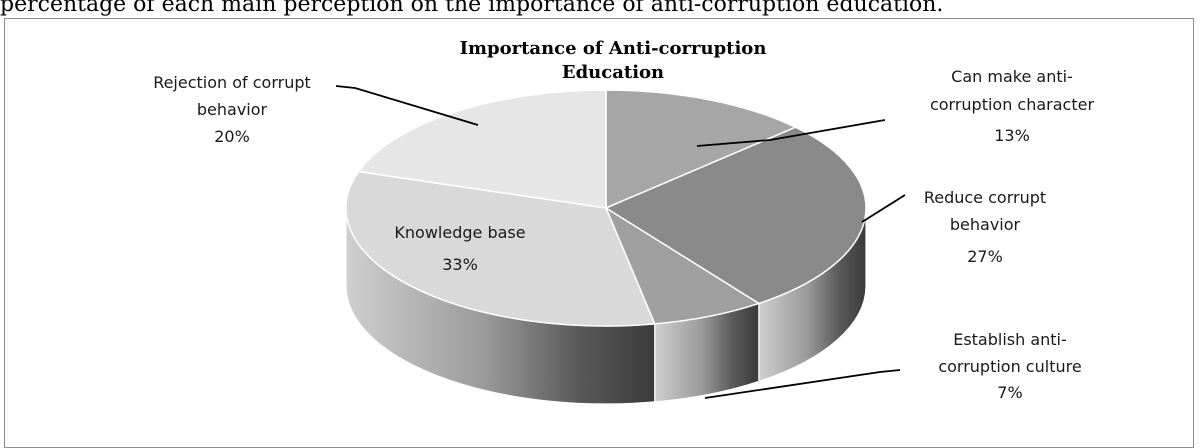 The width and height of the screenshot is (1201, 448). I want to click on slice-value-3: 33%, so click(460, 264).